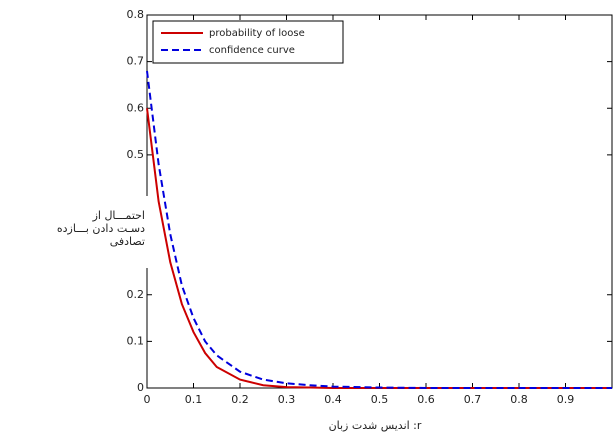  I want to click on y-tick-label: 0, so click(140, 387).